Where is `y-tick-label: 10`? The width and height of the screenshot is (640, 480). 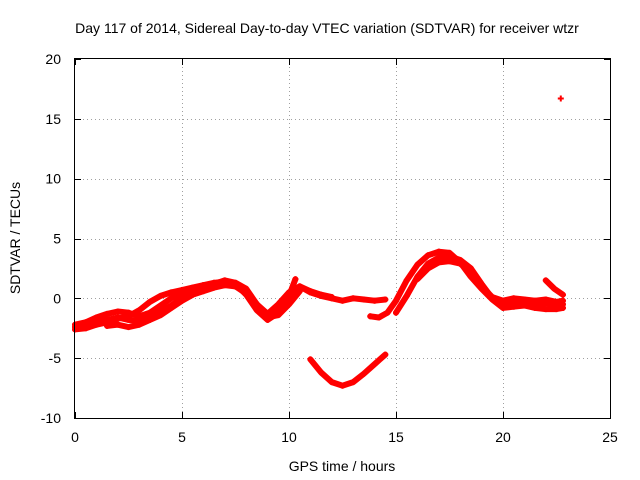 y-tick-label: 10 is located at coordinates (53, 179).